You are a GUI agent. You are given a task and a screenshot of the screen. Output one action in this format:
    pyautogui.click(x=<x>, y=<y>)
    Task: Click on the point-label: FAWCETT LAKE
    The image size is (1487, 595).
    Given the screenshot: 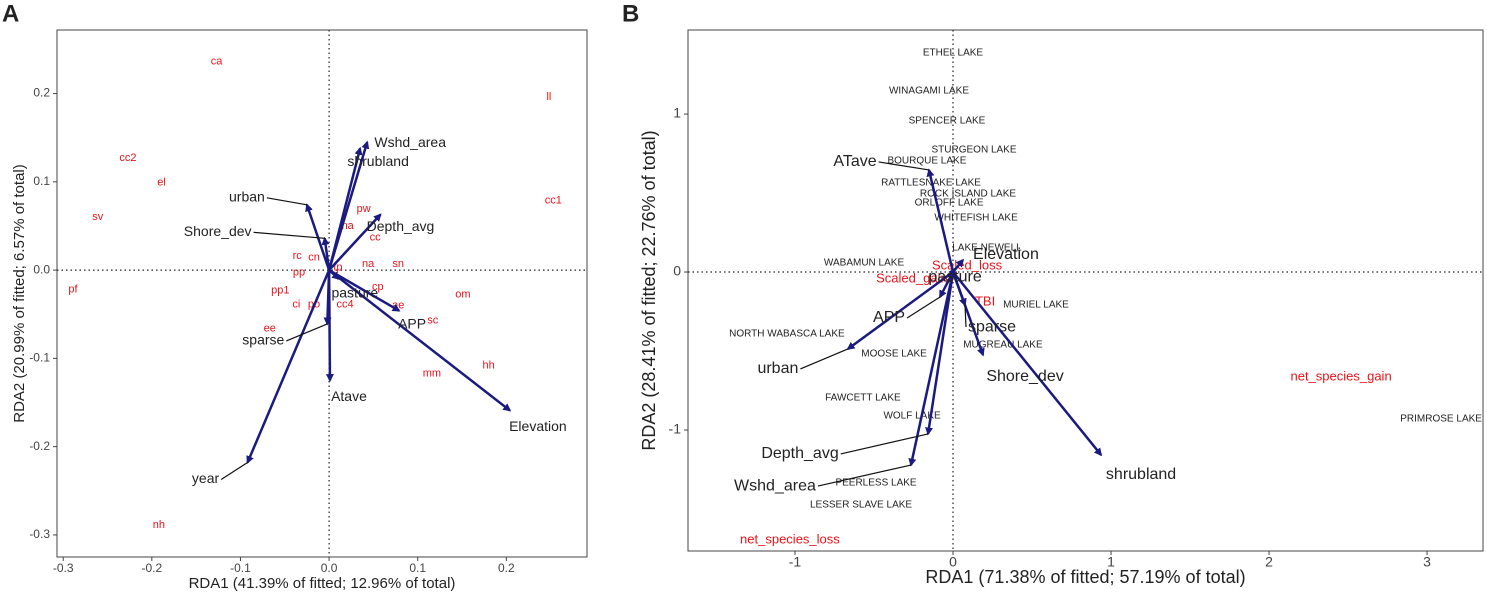 What is the action you would take?
    pyautogui.click(x=863, y=398)
    